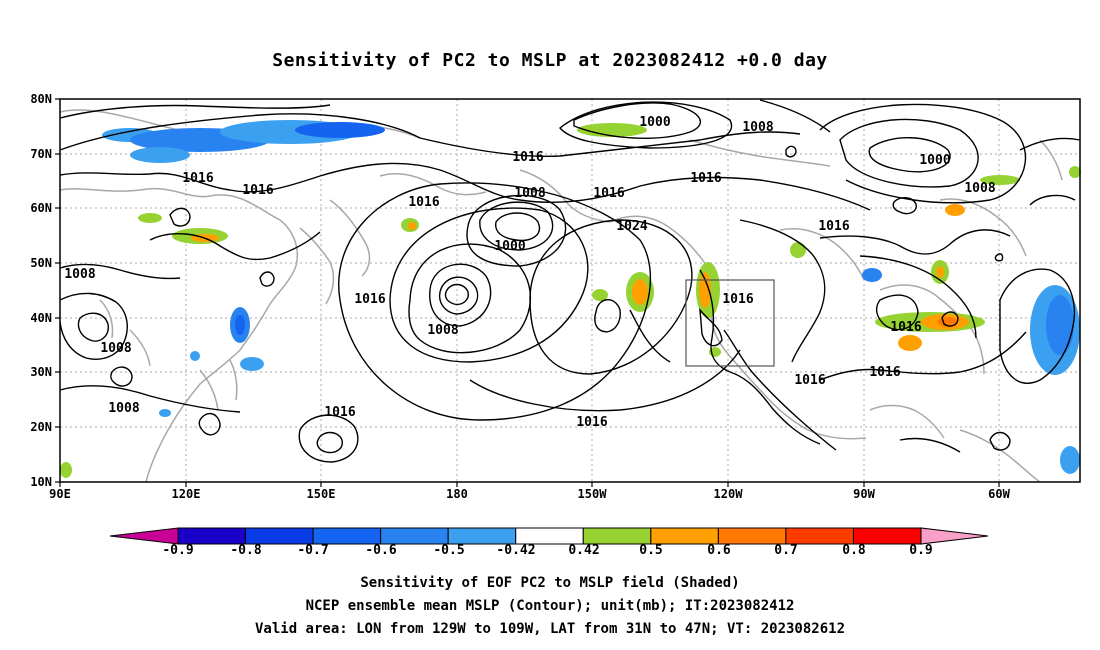 Image resolution: width=1100 pixels, height=650 pixels. I want to click on lon-label: 180, so click(457, 494).